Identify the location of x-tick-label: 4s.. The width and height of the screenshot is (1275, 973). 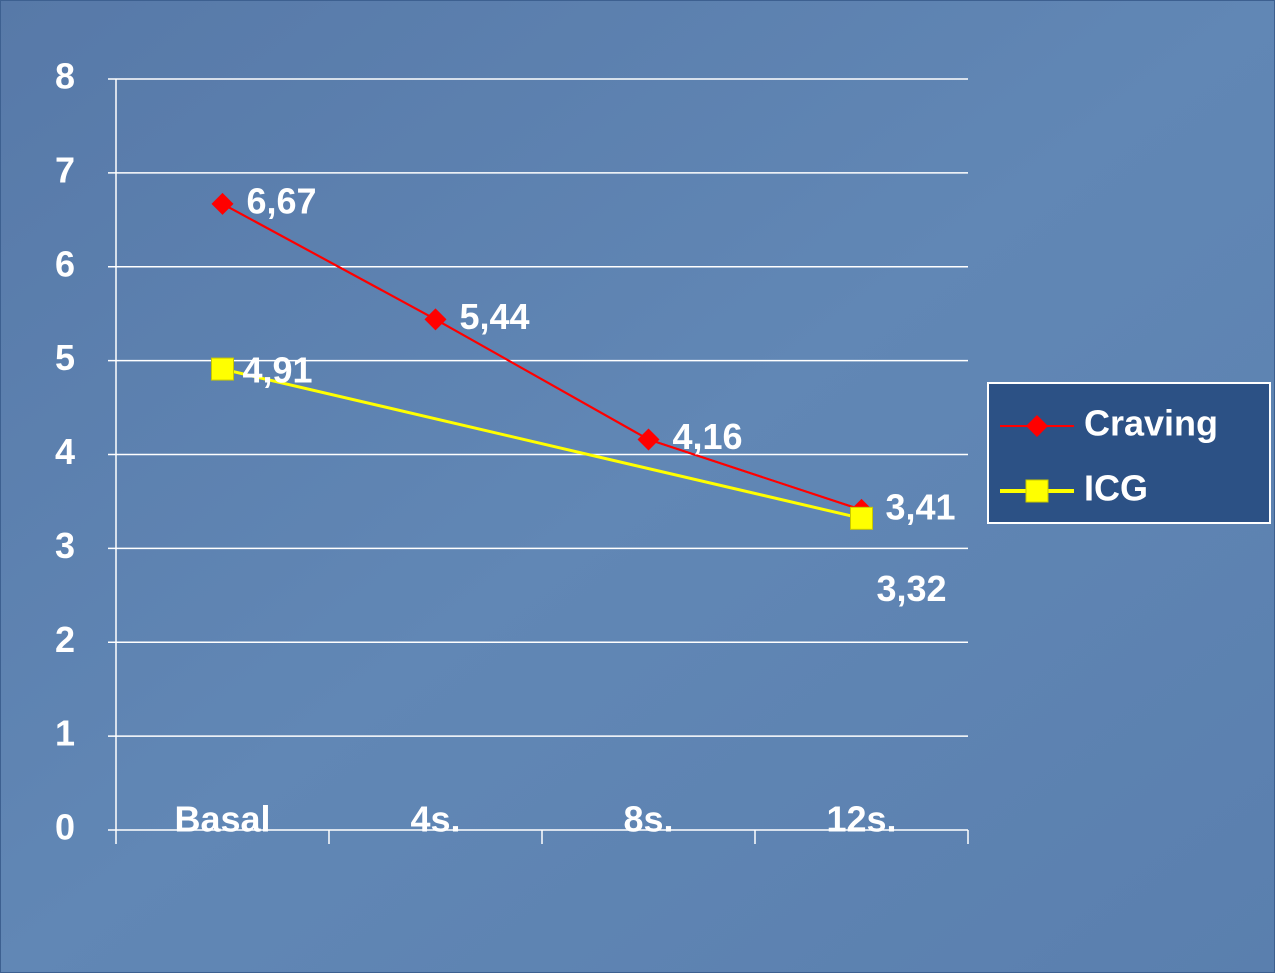
(435, 819).